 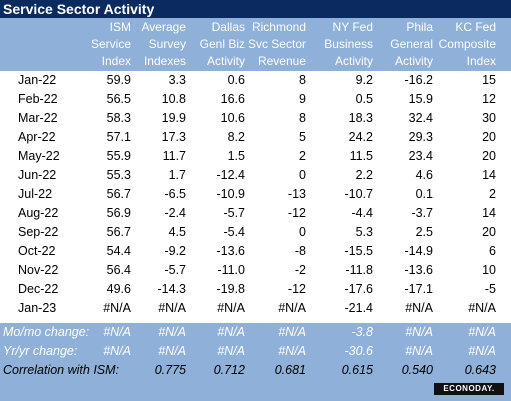 What do you see at coordinates (40, 351) in the screenshot?
I see `footer-label: Yr/yr change:` at bounding box center [40, 351].